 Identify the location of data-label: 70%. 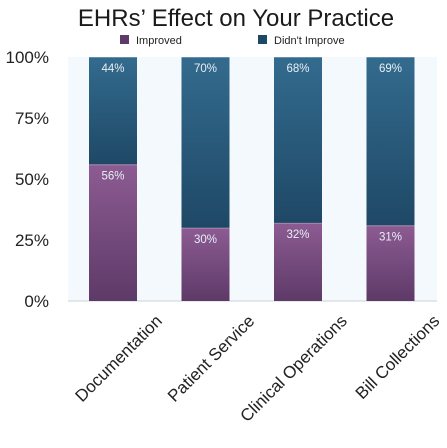
(205, 69).